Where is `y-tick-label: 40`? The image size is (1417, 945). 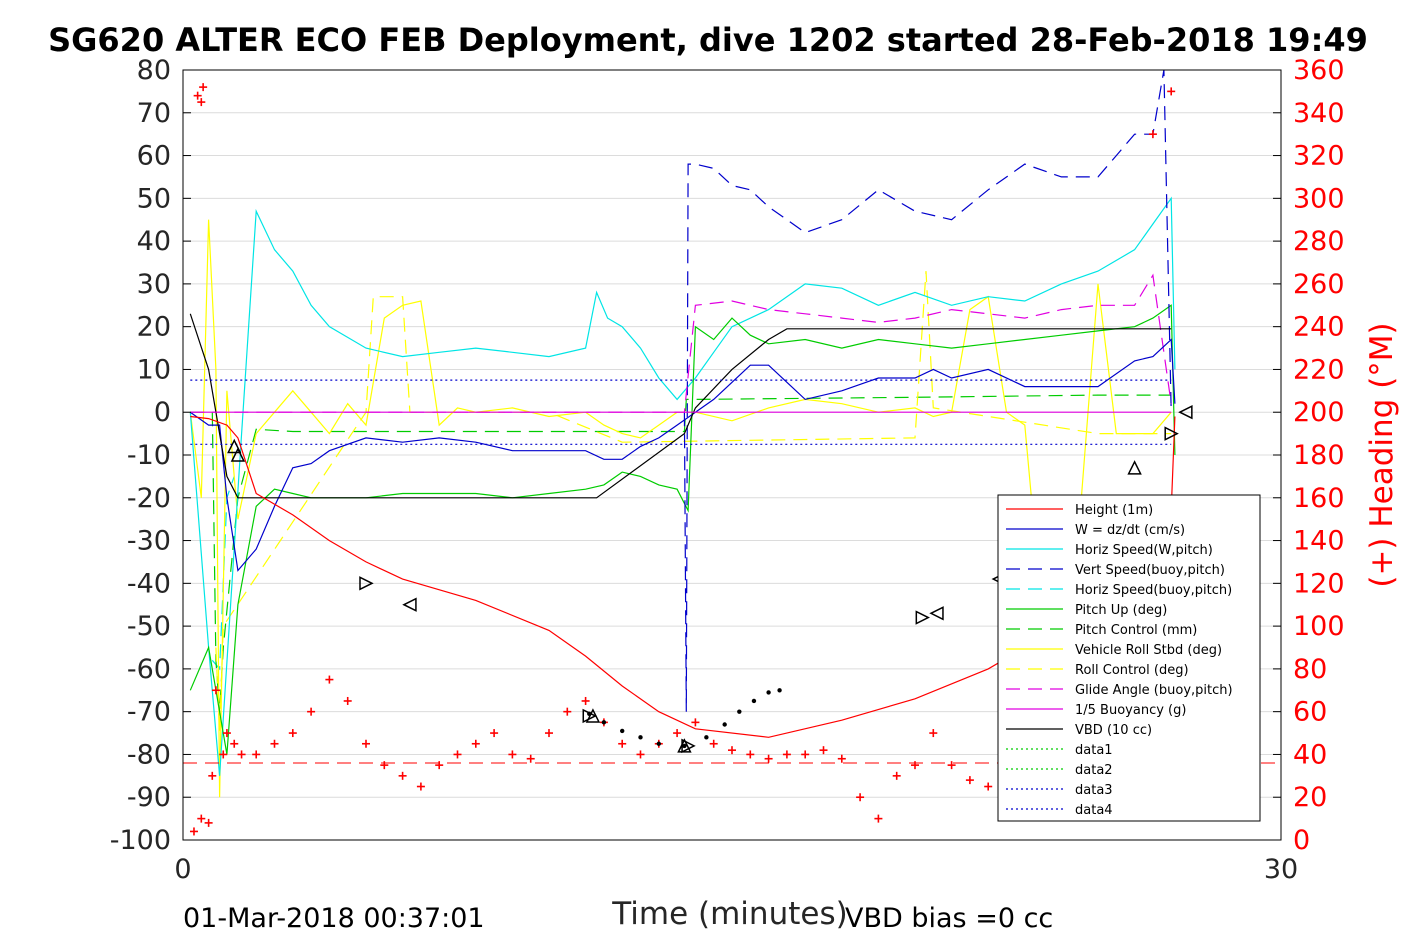
y-tick-label: 40 is located at coordinates (154, 241).